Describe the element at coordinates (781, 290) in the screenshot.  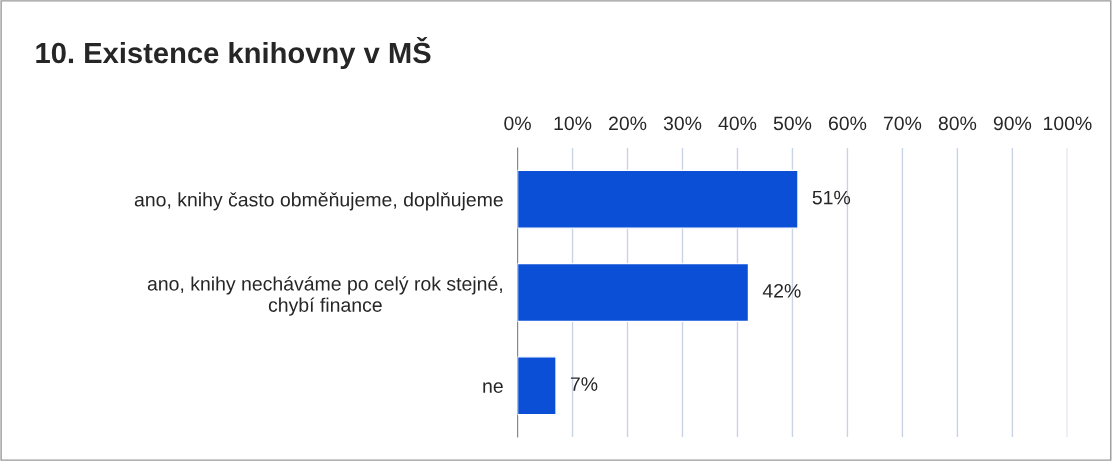
I see `data-label: 42%` at that location.